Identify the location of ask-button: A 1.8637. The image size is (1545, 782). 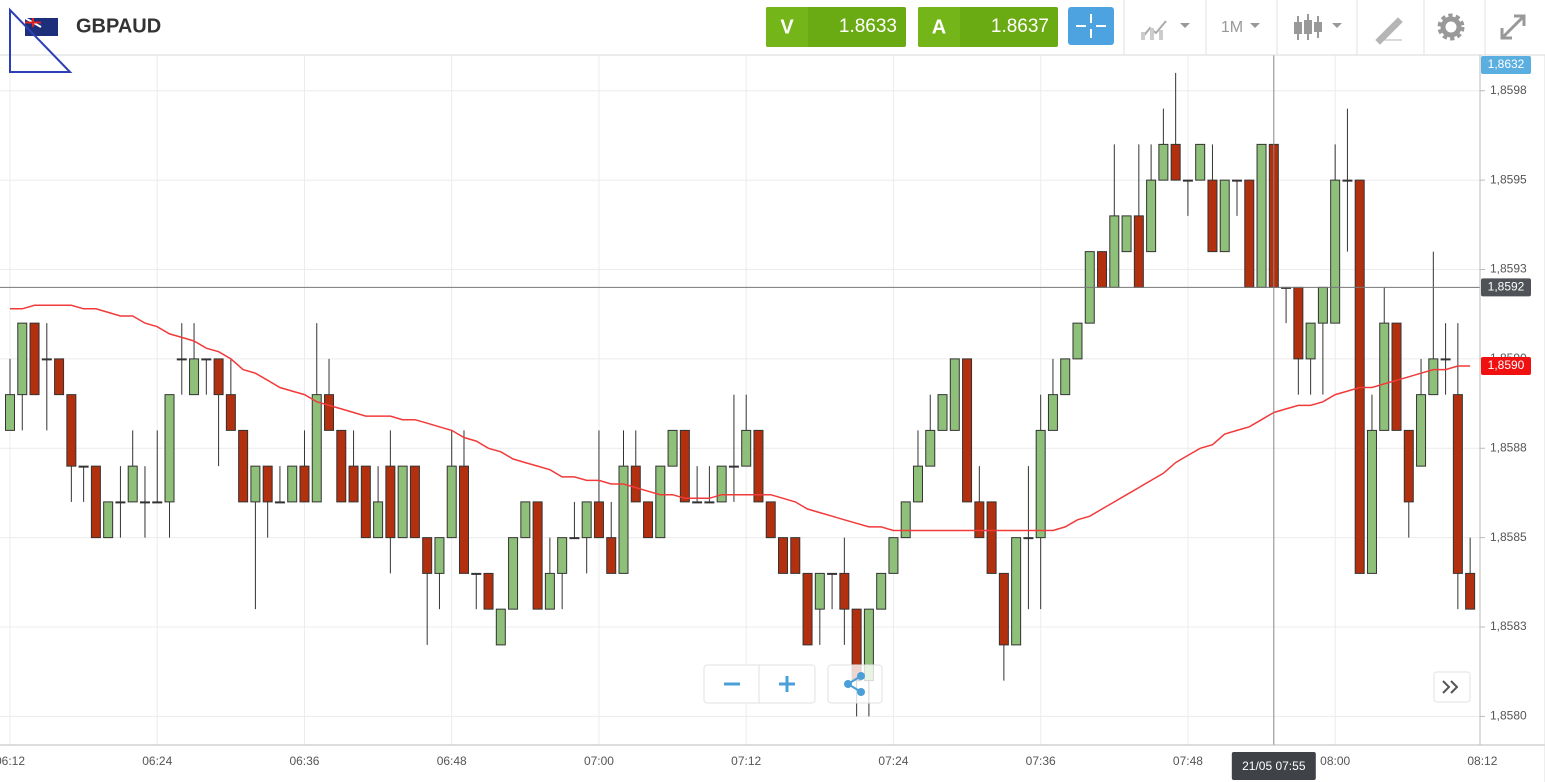
(988, 27).